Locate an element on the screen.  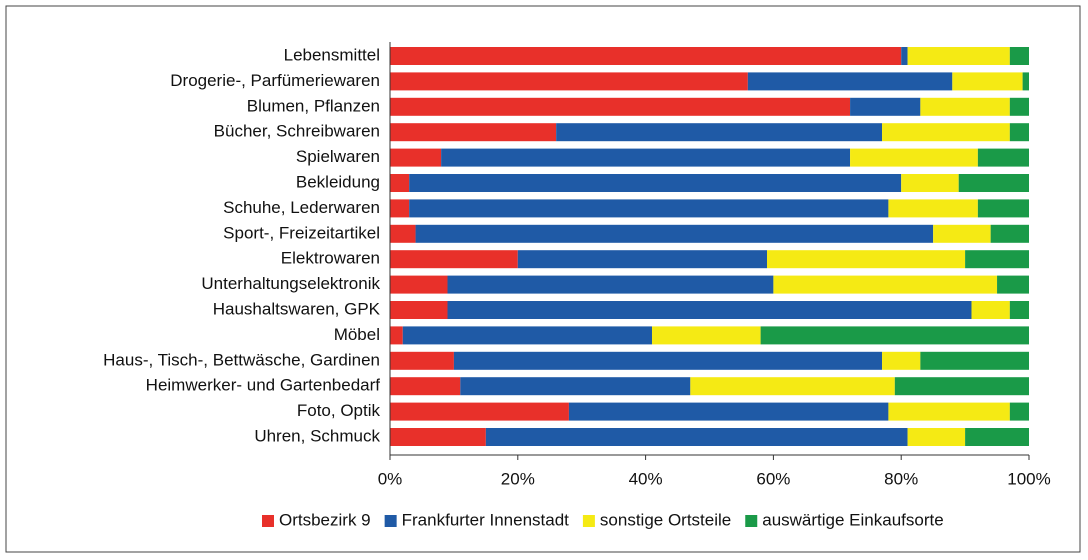
y-tick-label: Blumen, Pflanzen is located at coordinates (313, 105).